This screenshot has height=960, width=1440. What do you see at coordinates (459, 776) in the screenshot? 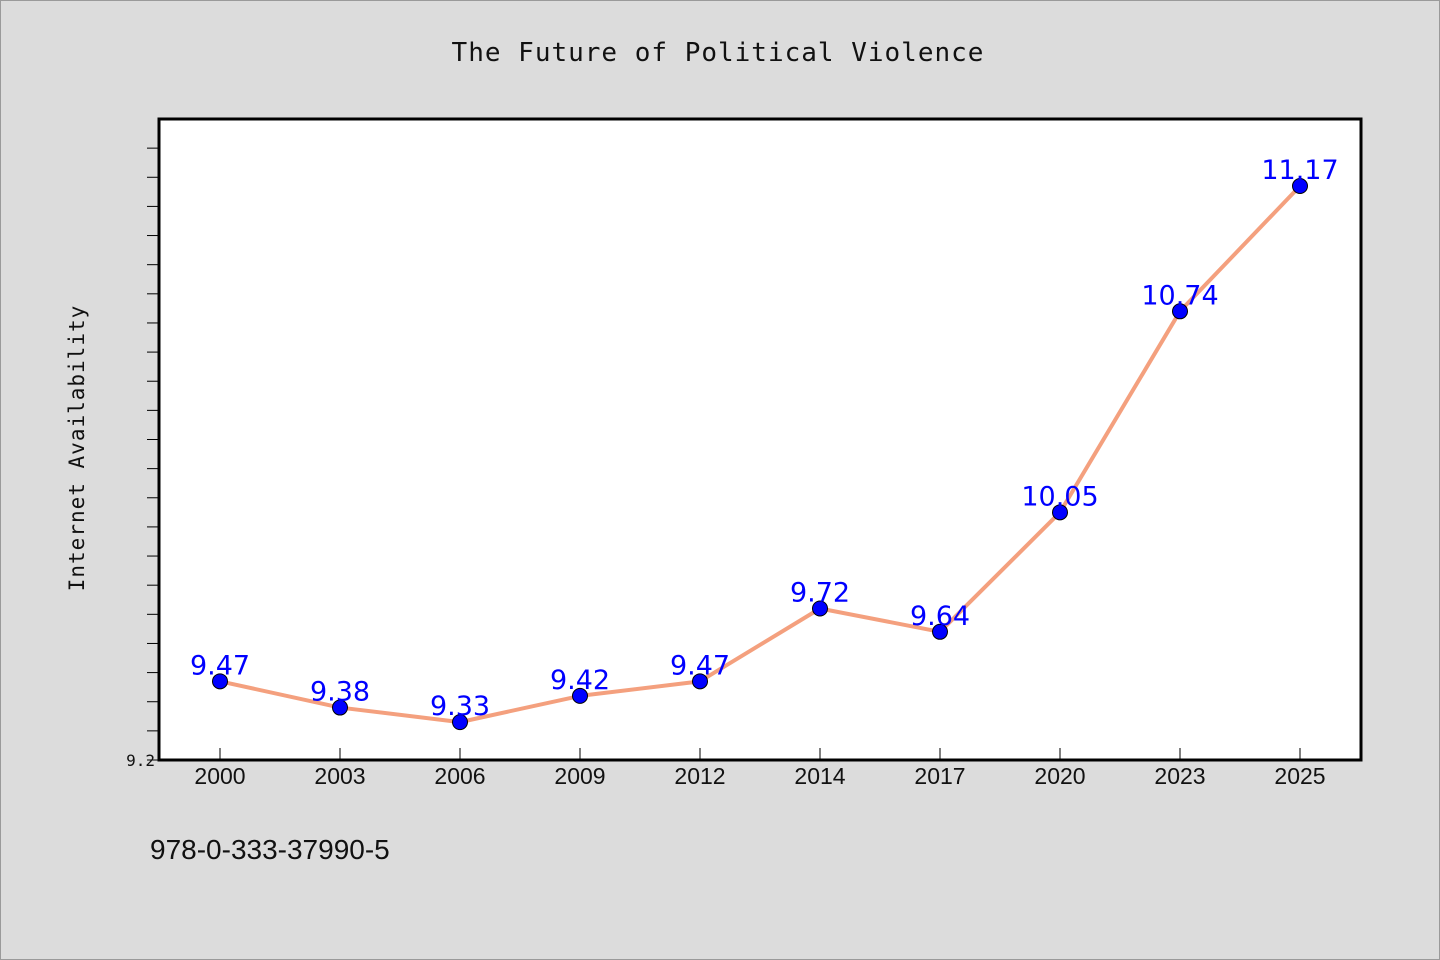
I see `x-tick-label: 2006` at bounding box center [459, 776].